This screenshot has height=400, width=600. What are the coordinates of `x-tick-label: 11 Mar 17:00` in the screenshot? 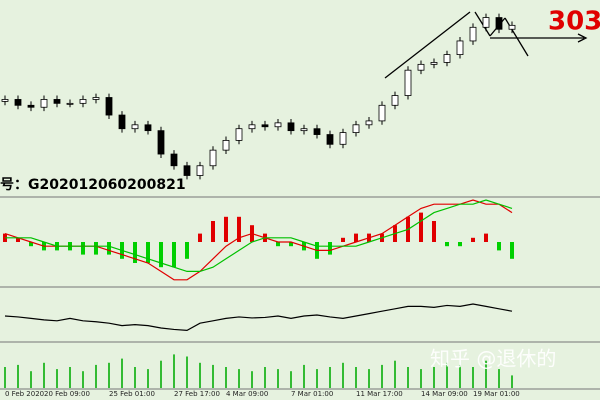 It's located at (379, 394).